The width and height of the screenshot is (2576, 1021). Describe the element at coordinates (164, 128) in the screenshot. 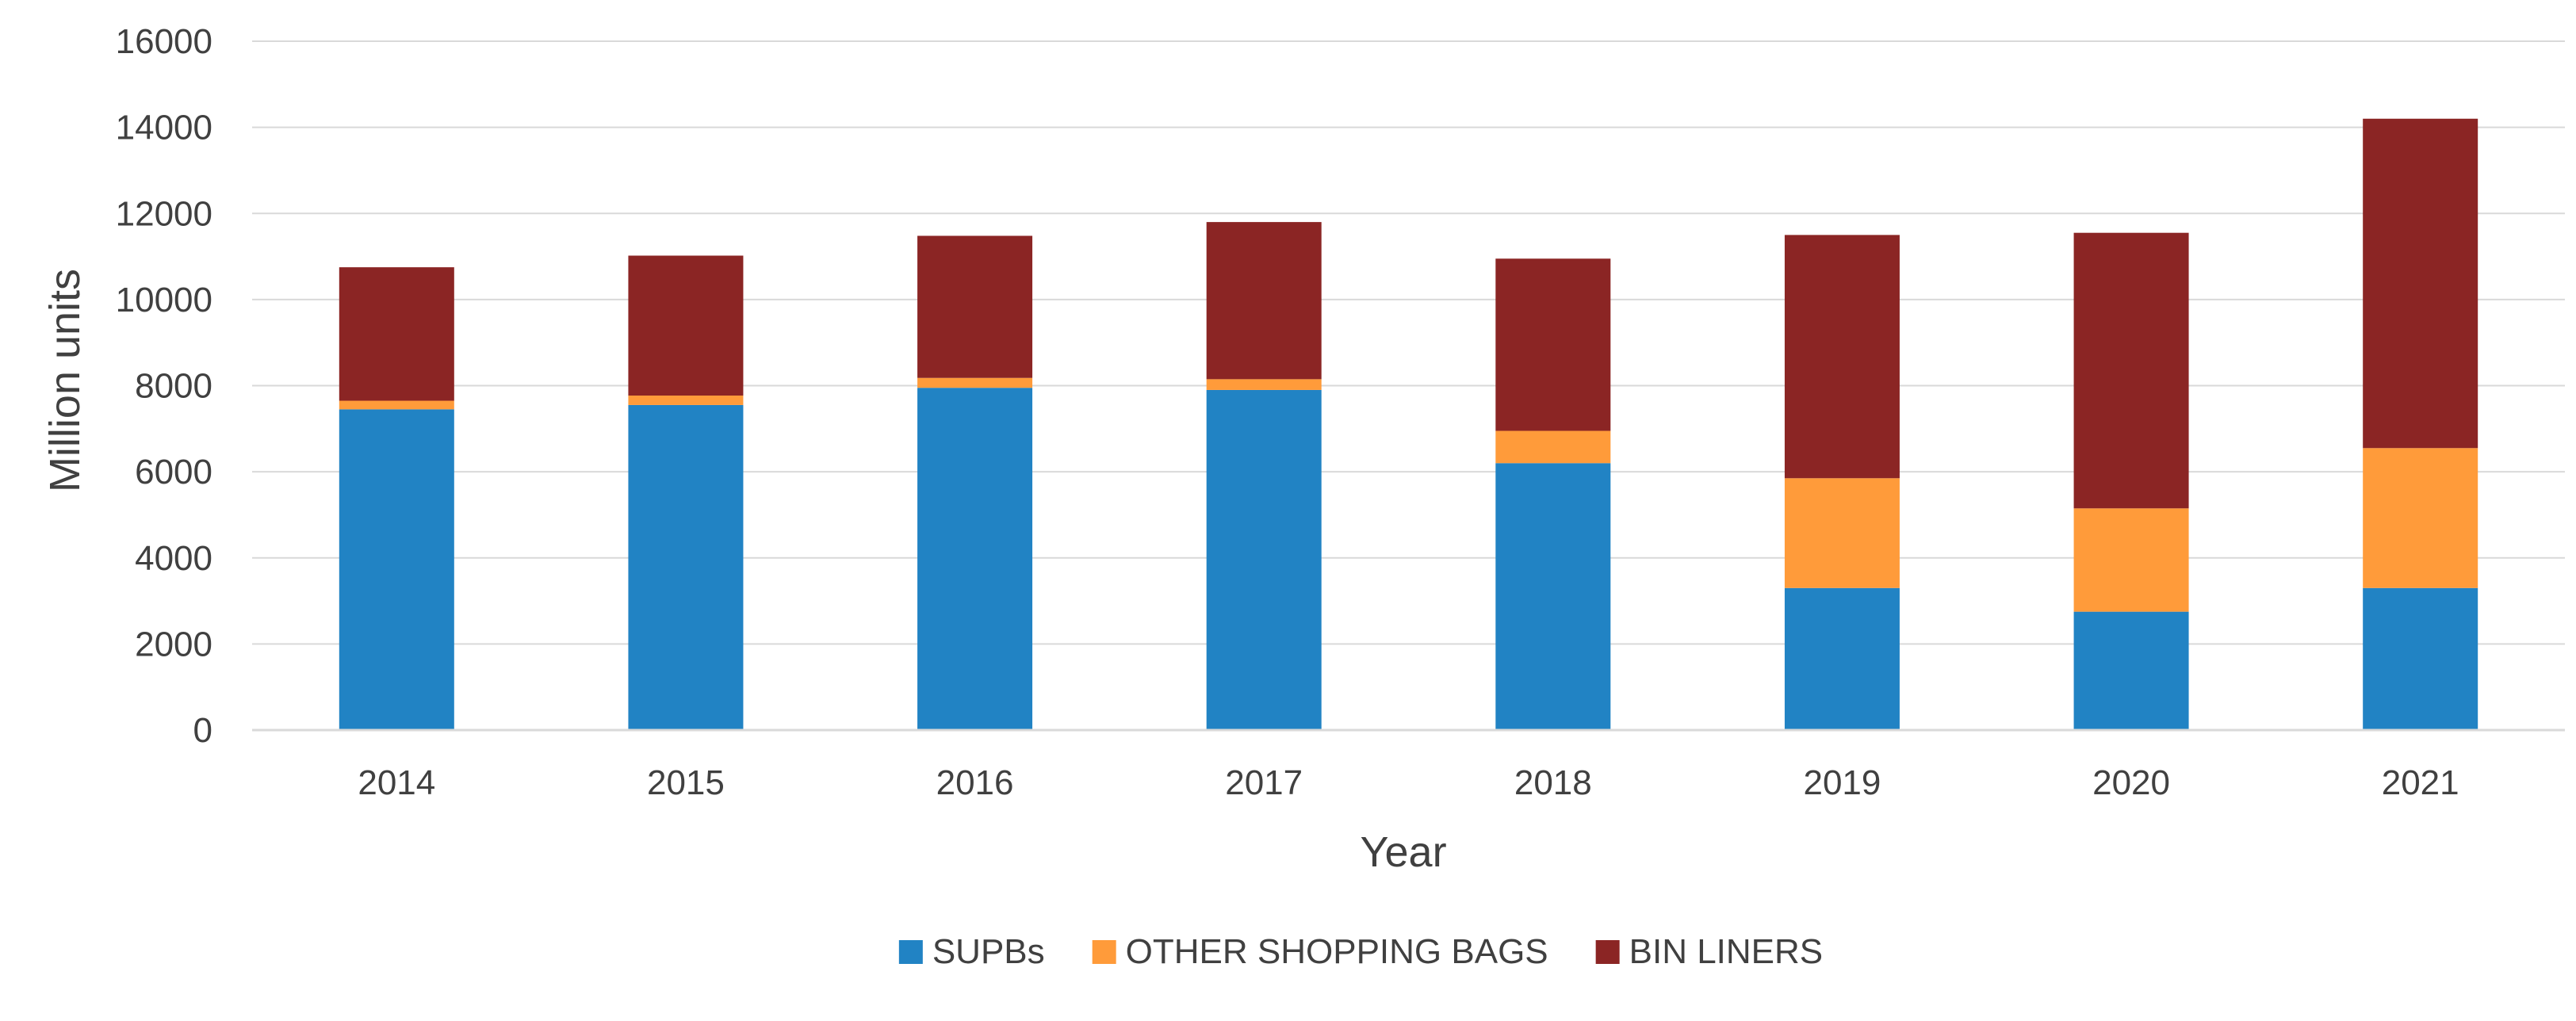

I see `y-tick-label: 14000` at that location.